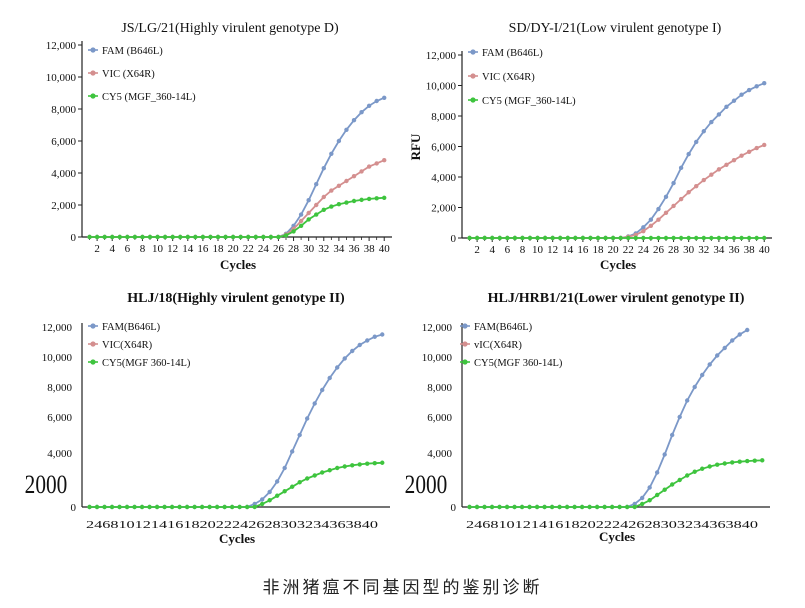  I want to click on x-tick-label: 10, so click(158, 249).